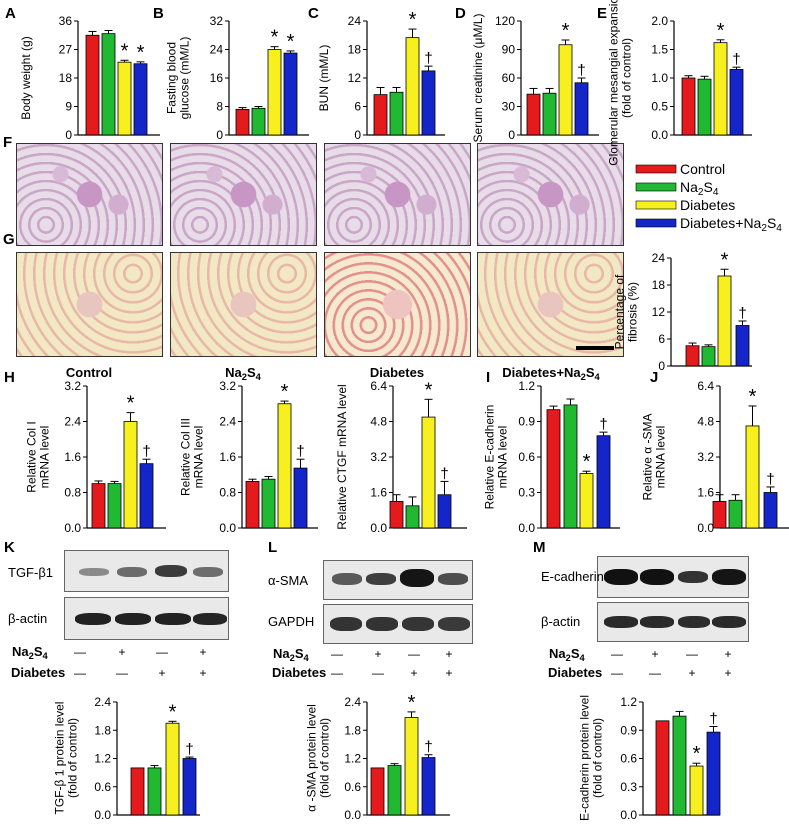  Describe the element at coordinates (633, 312) in the screenshot. I see `y-axis-label-g: fibrosis (%)` at that location.